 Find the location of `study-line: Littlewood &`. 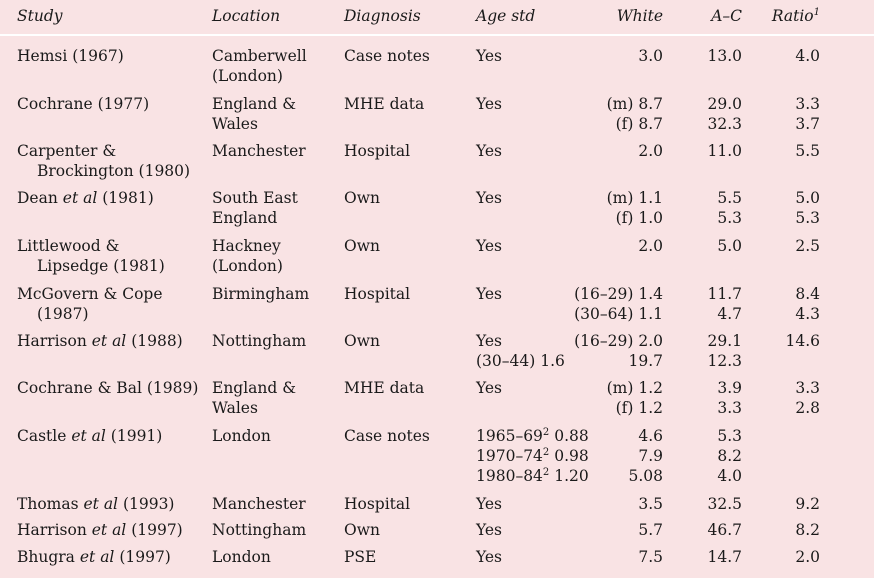

study-line: Littlewood & is located at coordinates (68, 246).